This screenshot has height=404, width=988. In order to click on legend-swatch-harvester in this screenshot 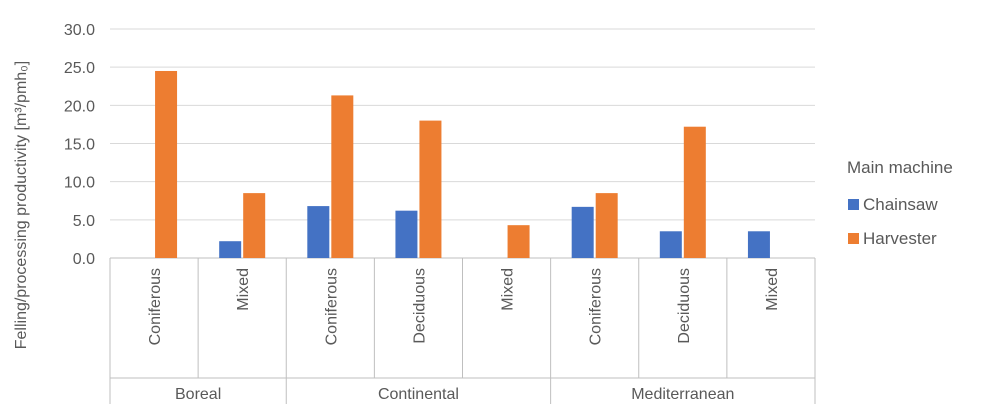, I will do `click(853, 238)`.